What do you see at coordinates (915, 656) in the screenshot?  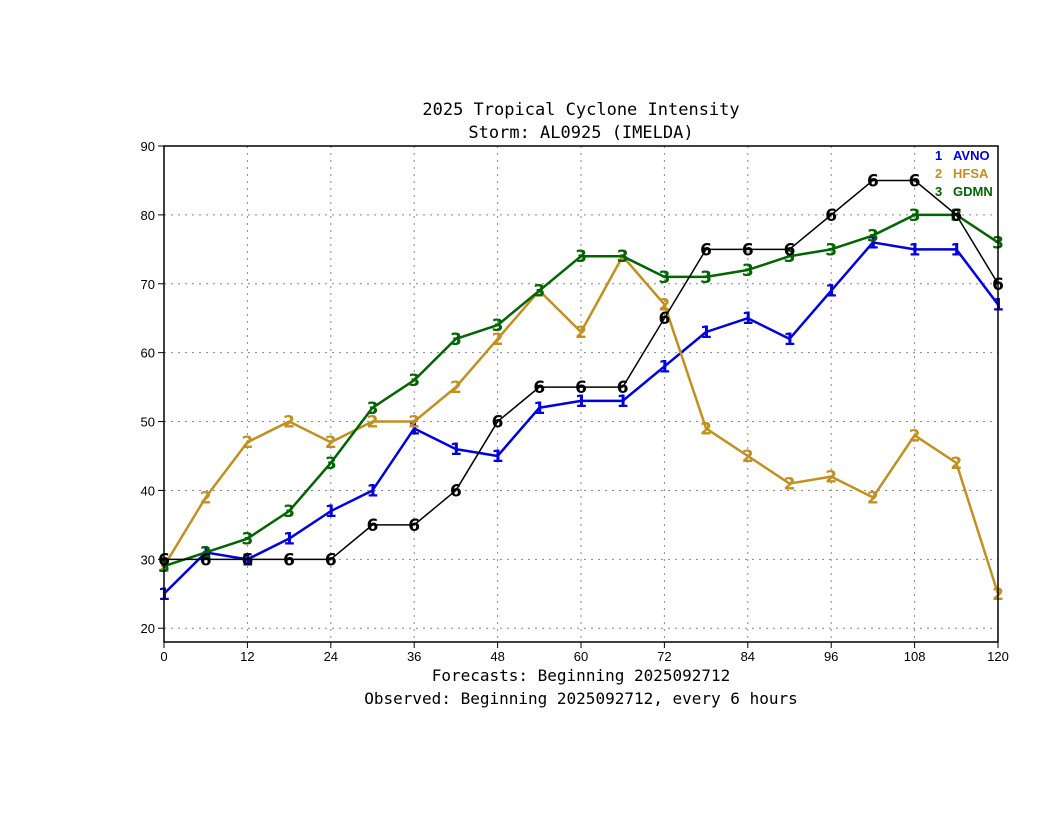 I see `x-tick-label: 108` at bounding box center [915, 656].